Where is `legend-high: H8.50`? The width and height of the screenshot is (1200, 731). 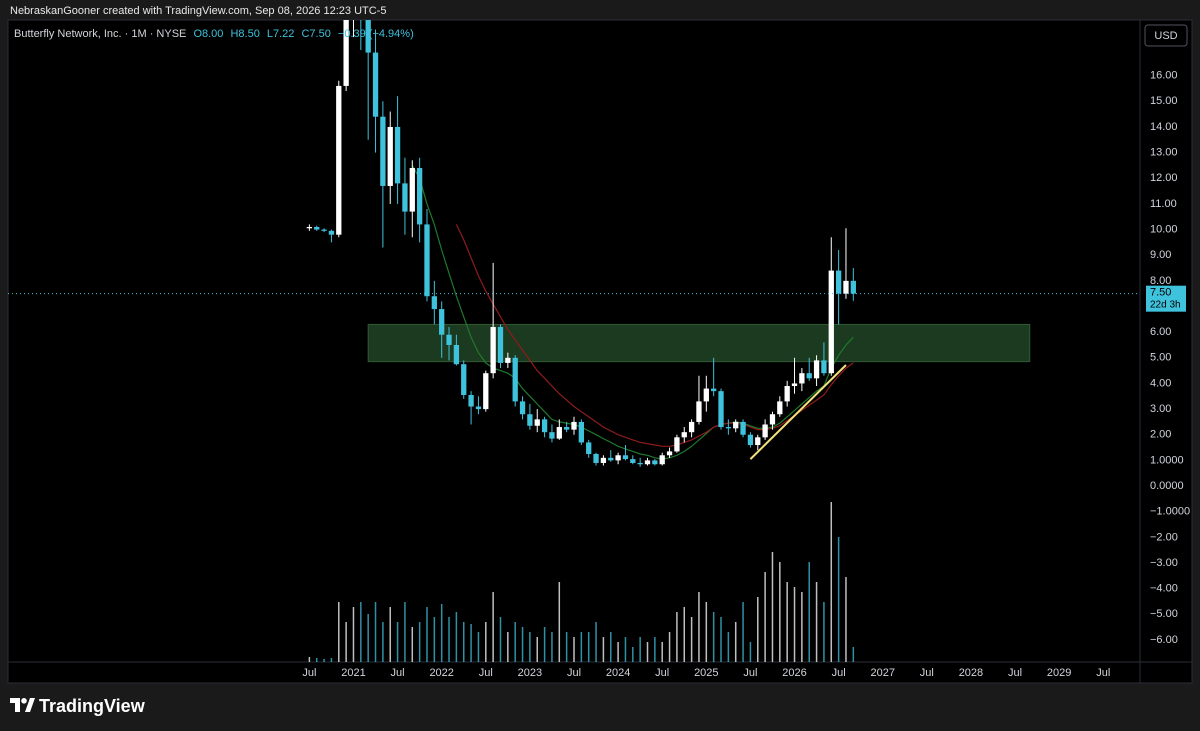 legend-high: H8.50 is located at coordinates (244, 34).